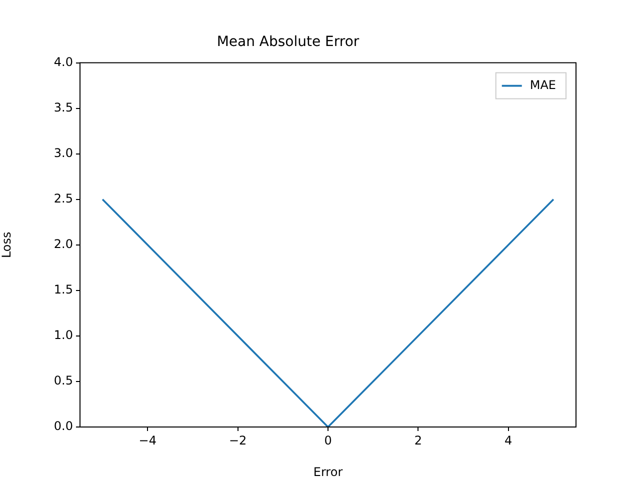 Image resolution: width=640 pixels, height=480 pixels. I want to click on y-tick-label: 3.0, so click(63, 153).